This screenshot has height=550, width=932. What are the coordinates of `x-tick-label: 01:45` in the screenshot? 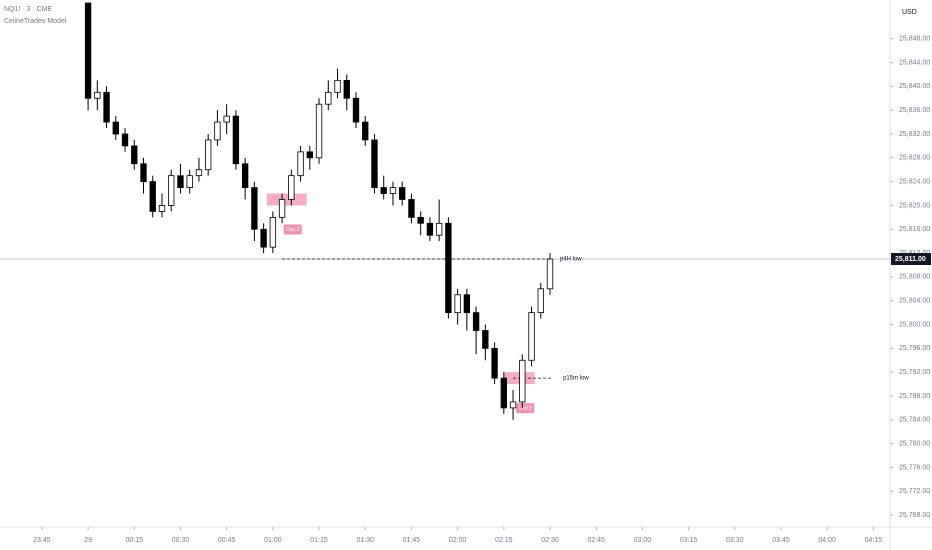 It's located at (412, 540).